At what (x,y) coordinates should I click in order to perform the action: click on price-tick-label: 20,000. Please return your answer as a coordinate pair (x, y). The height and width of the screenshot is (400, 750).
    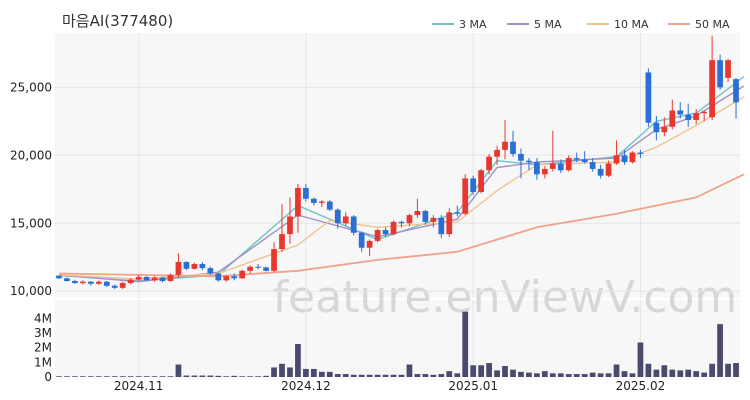
    Looking at the image, I should click on (31, 155).